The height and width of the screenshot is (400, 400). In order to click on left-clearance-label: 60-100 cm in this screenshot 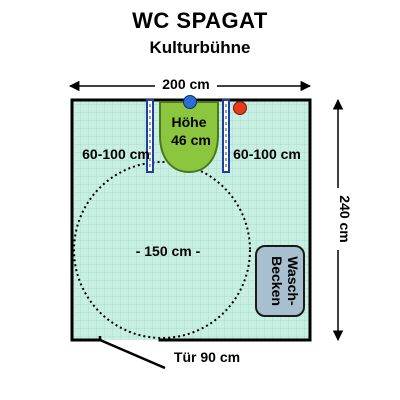, I will do `click(116, 154)`.